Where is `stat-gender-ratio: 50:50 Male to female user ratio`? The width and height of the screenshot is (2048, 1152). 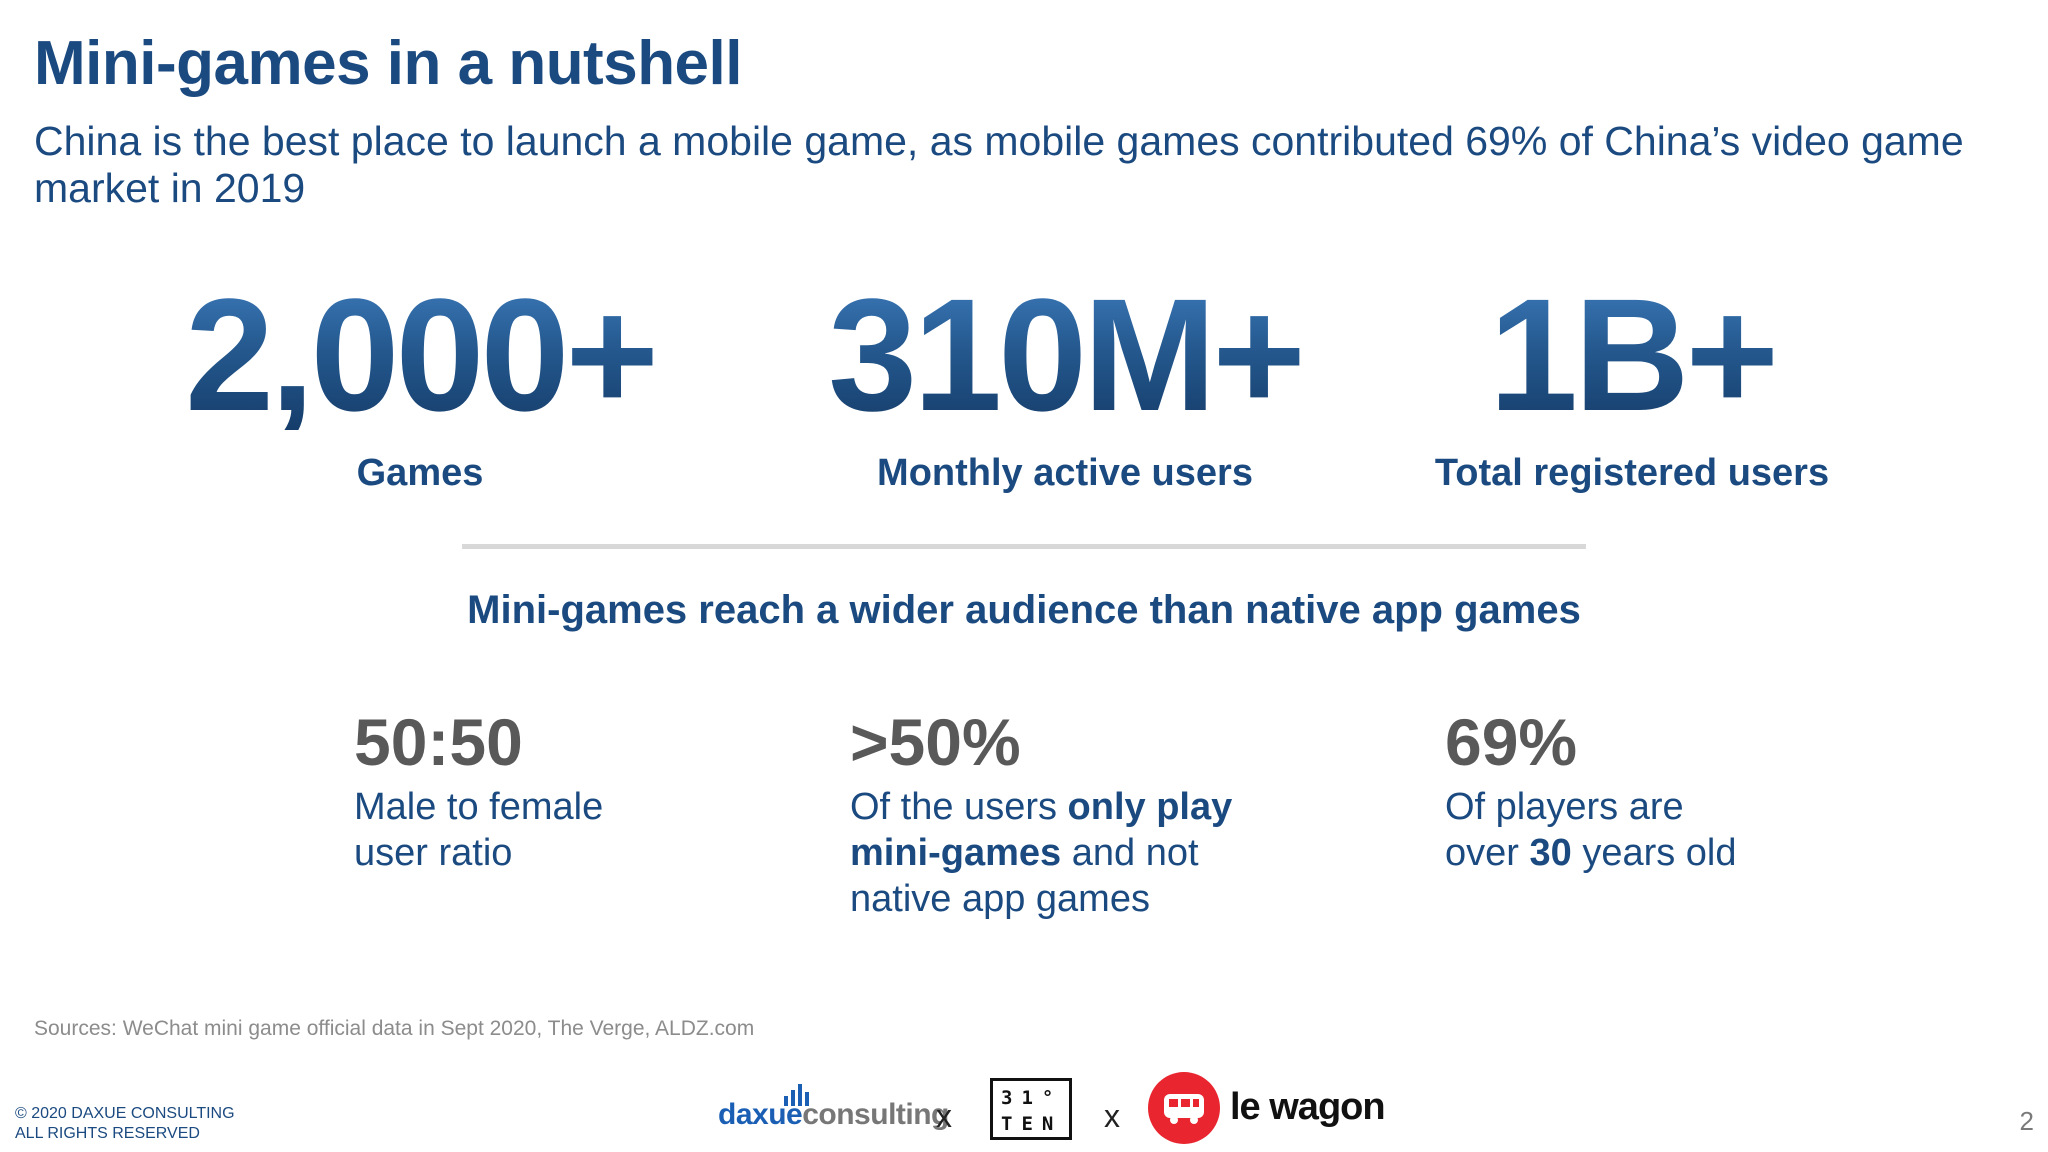 stat-gender-ratio: 50:50 Male to female user ratio is located at coordinates (478, 789).